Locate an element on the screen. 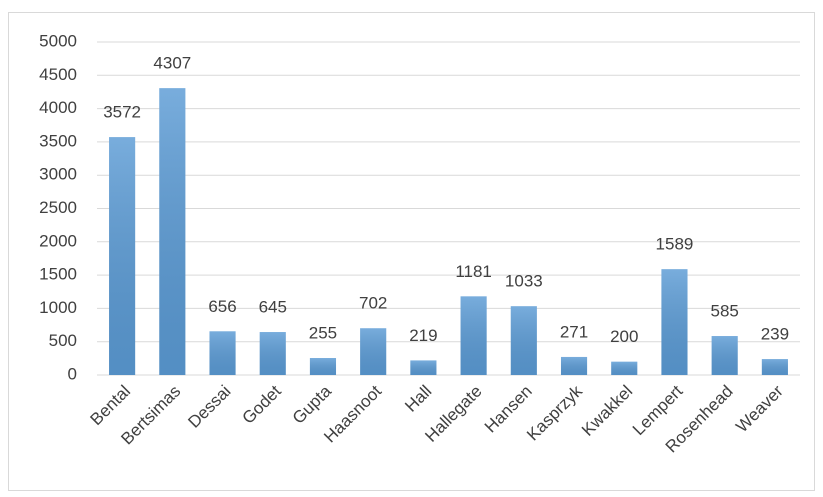 The height and width of the screenshot is (497, 823). data-label: 1181 is located at coordinates (473, 271).